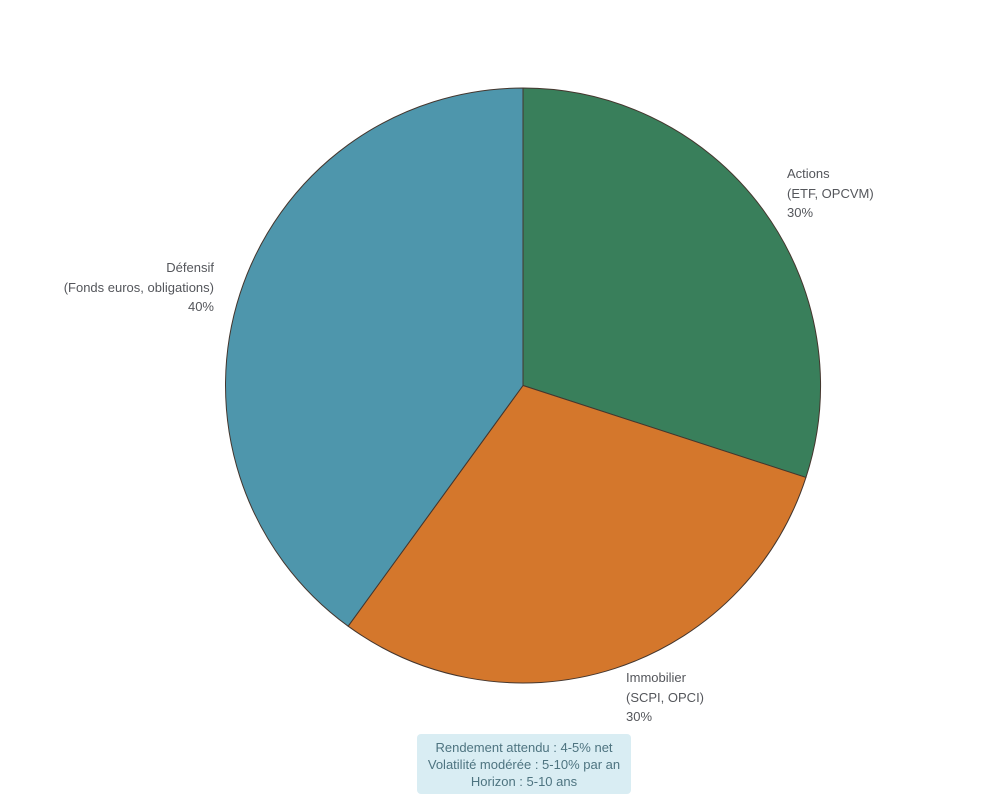  Describe the element at coordinates (656, 677) in the screenshot. I see `slice-label-immobilier-name: Immobilier` at that location.